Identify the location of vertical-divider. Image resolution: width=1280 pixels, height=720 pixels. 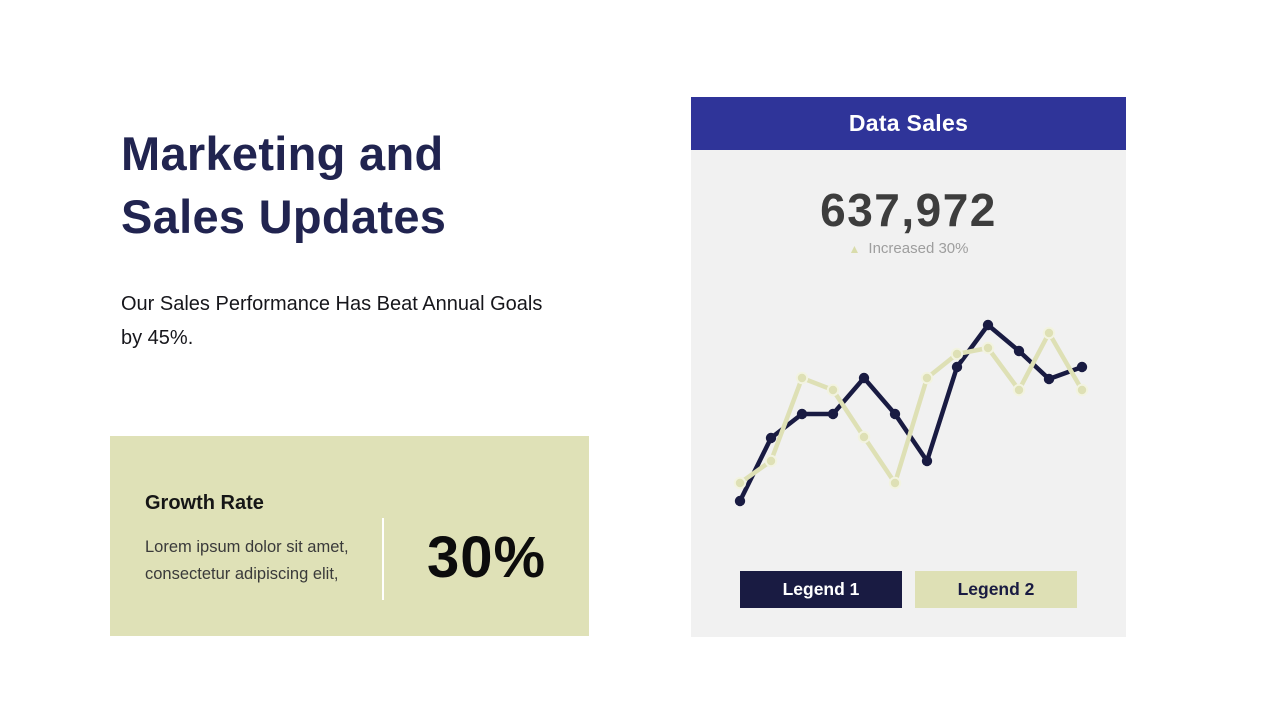
(383, 559).